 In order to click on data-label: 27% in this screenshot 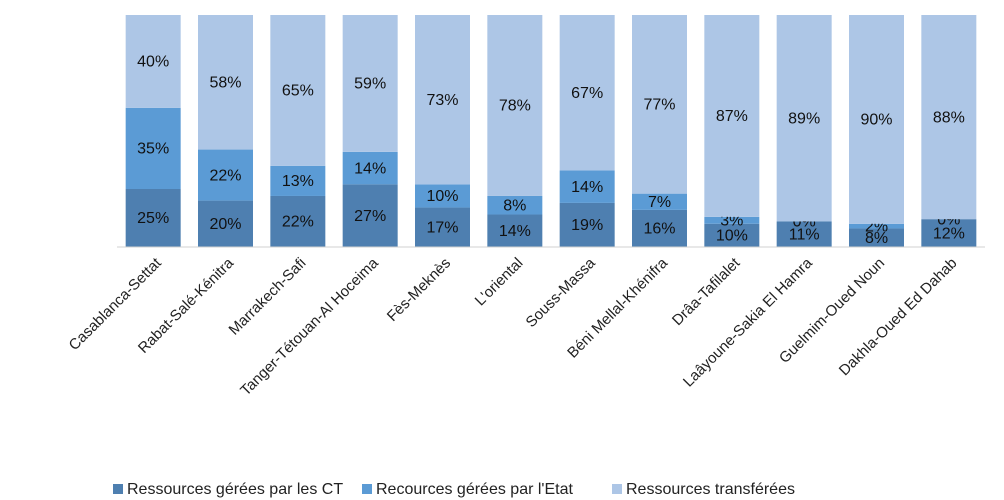, I will do `click(370, 216)`.